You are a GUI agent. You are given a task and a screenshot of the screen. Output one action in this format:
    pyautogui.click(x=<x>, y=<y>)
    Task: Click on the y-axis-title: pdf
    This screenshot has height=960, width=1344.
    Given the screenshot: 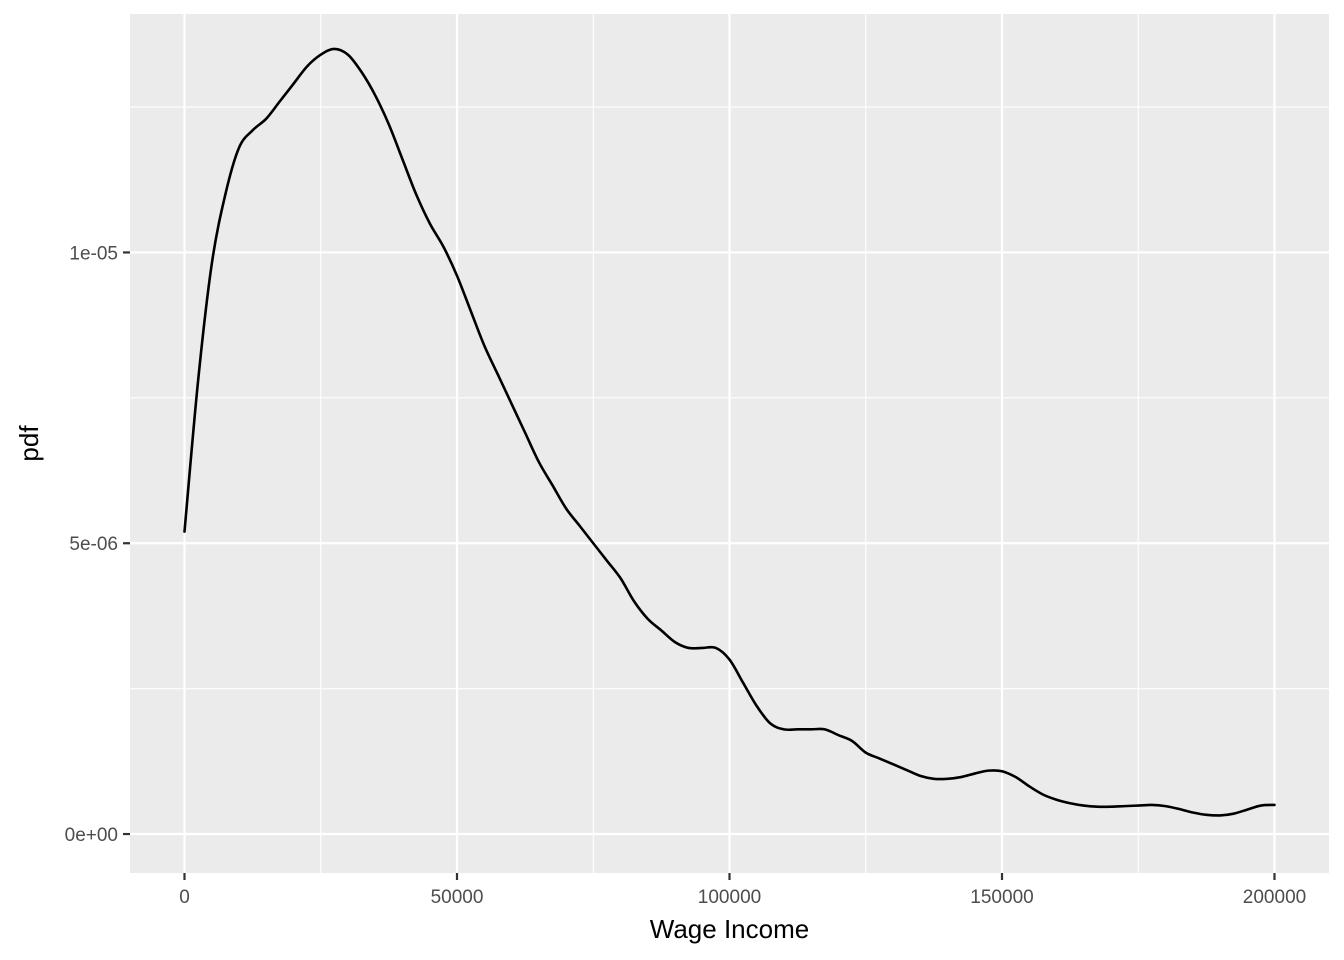 What is the action you would take?
    pyautogui.click(x=29, y=443)
    